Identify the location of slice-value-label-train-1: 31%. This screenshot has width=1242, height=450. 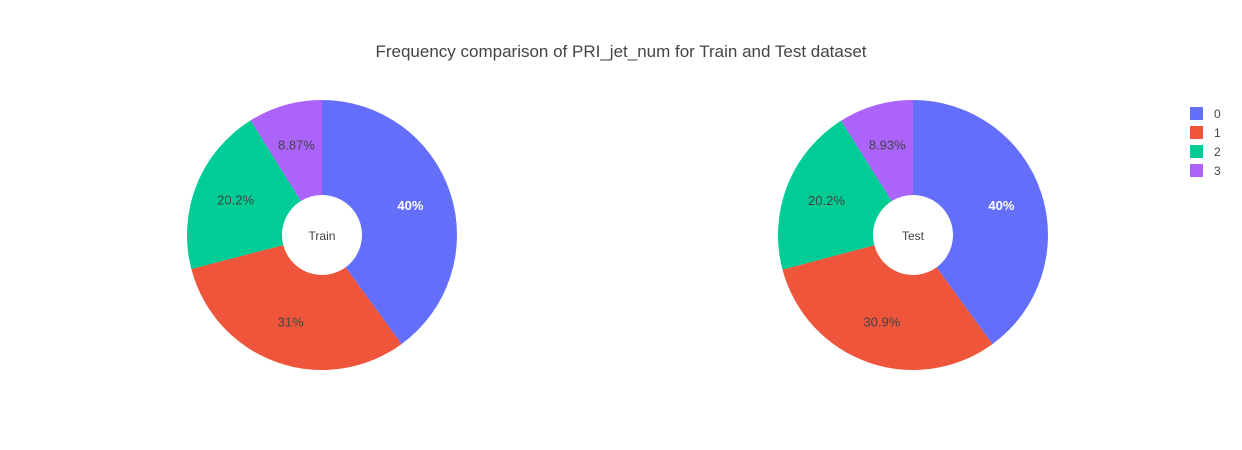
(291, 322).